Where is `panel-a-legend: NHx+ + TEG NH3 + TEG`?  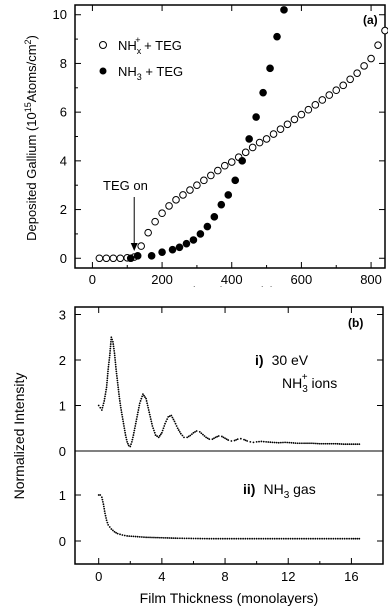
panel-a-legend: NHx+ + TEG NH3 + TEG is located at coordinates (141, 58).